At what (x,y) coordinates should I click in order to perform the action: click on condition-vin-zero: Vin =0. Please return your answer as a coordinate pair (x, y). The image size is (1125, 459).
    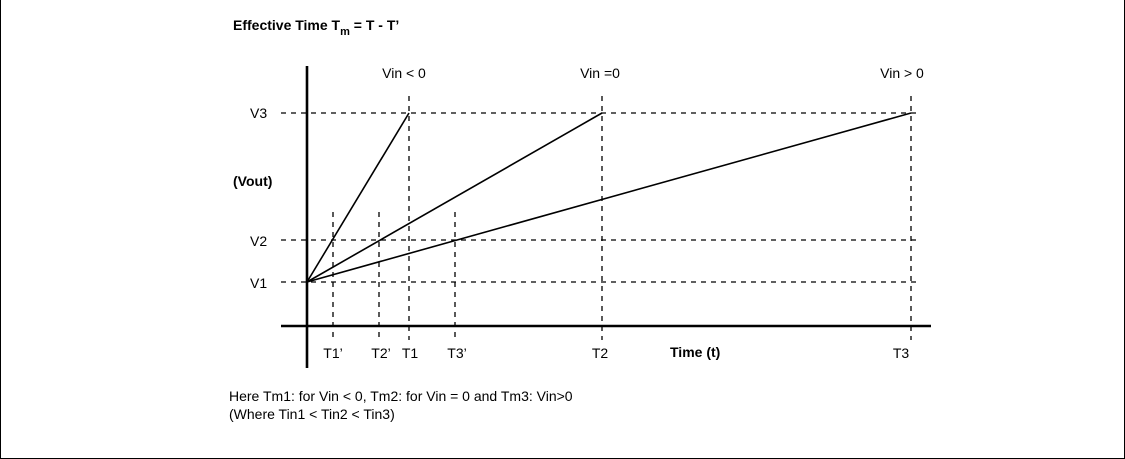
    Looking at the image, I should click on (600, 73).